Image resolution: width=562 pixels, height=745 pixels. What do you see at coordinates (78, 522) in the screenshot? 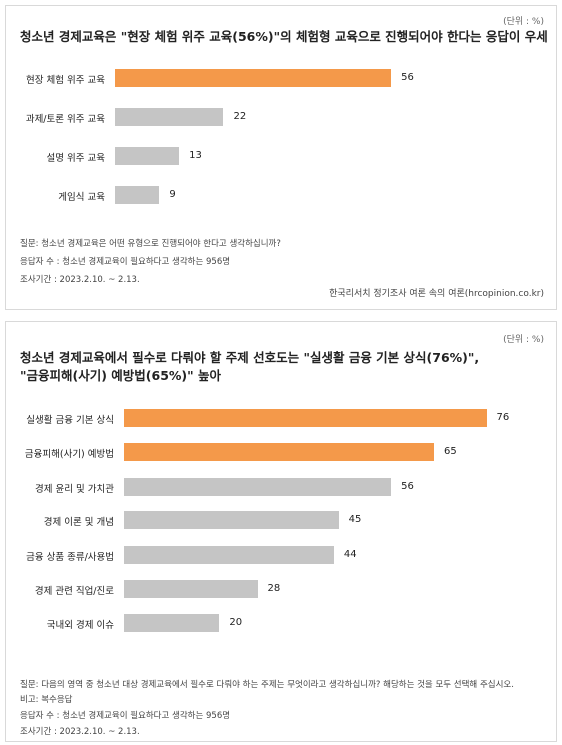
I see `category-label: 경제 이론 및 개념` at bounding box center [78, 522].